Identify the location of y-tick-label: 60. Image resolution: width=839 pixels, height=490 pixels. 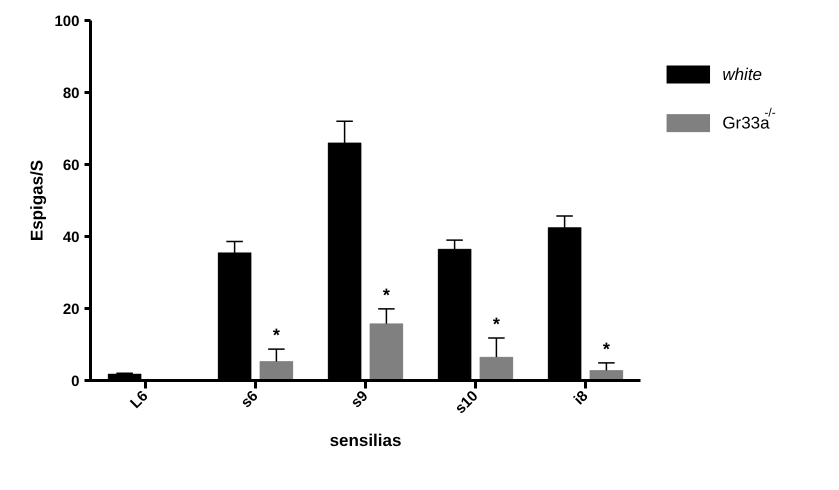
(71, 165).